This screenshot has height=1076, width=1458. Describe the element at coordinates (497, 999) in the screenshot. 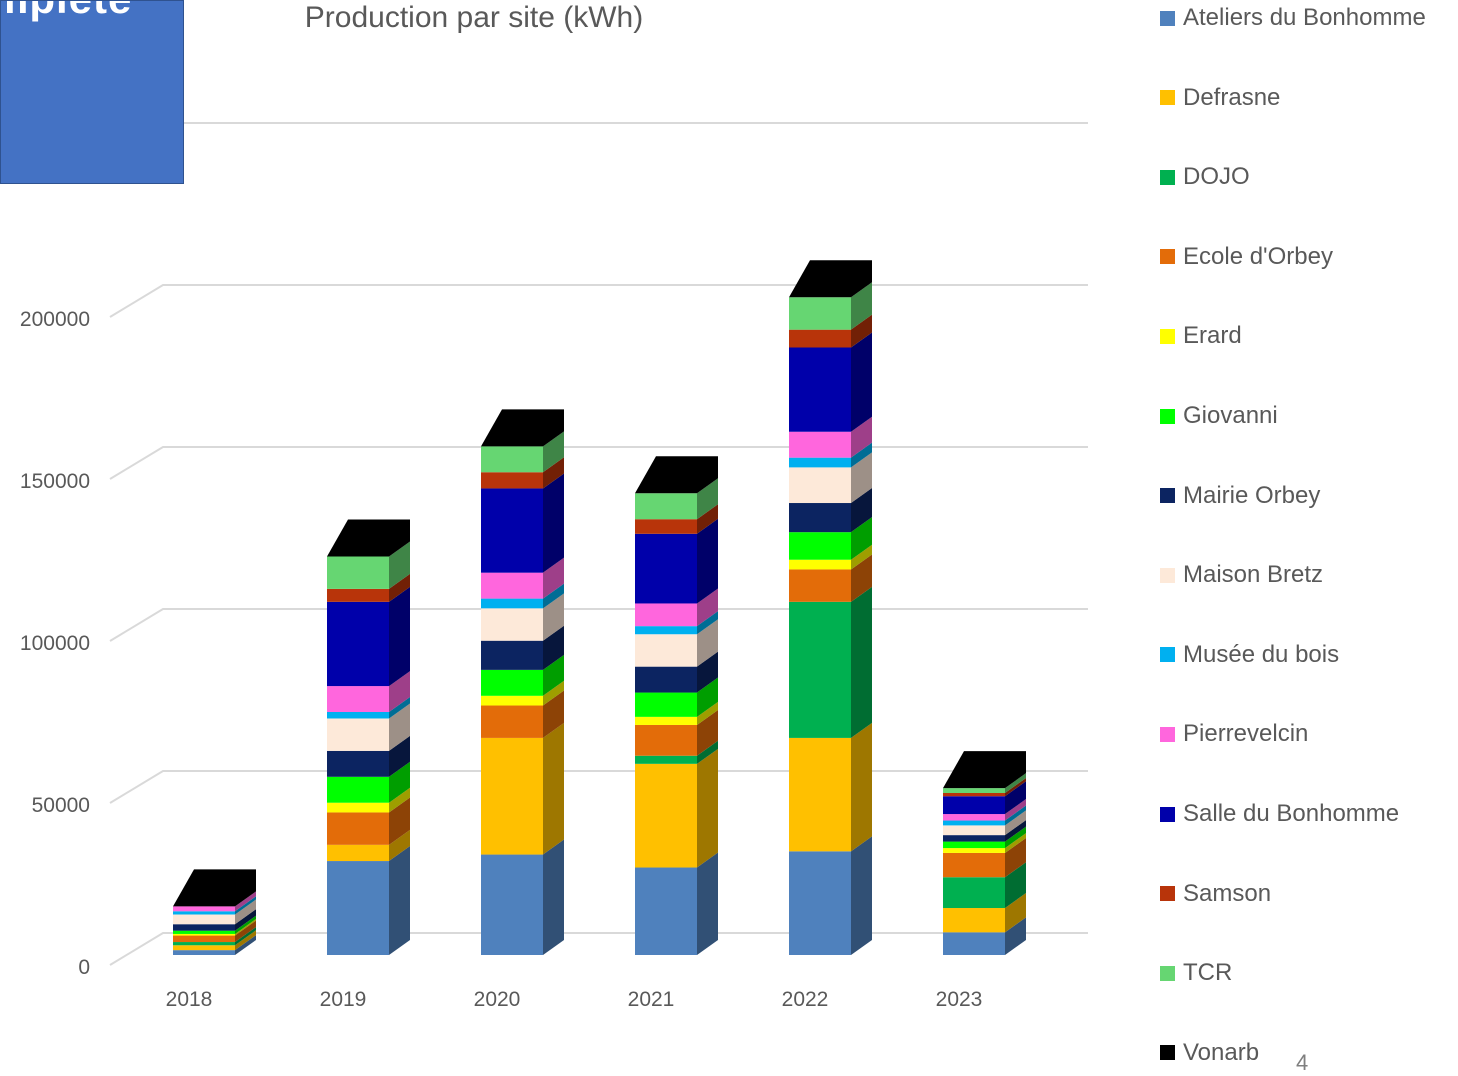

I see `x-tick-label: 2020` at that location.